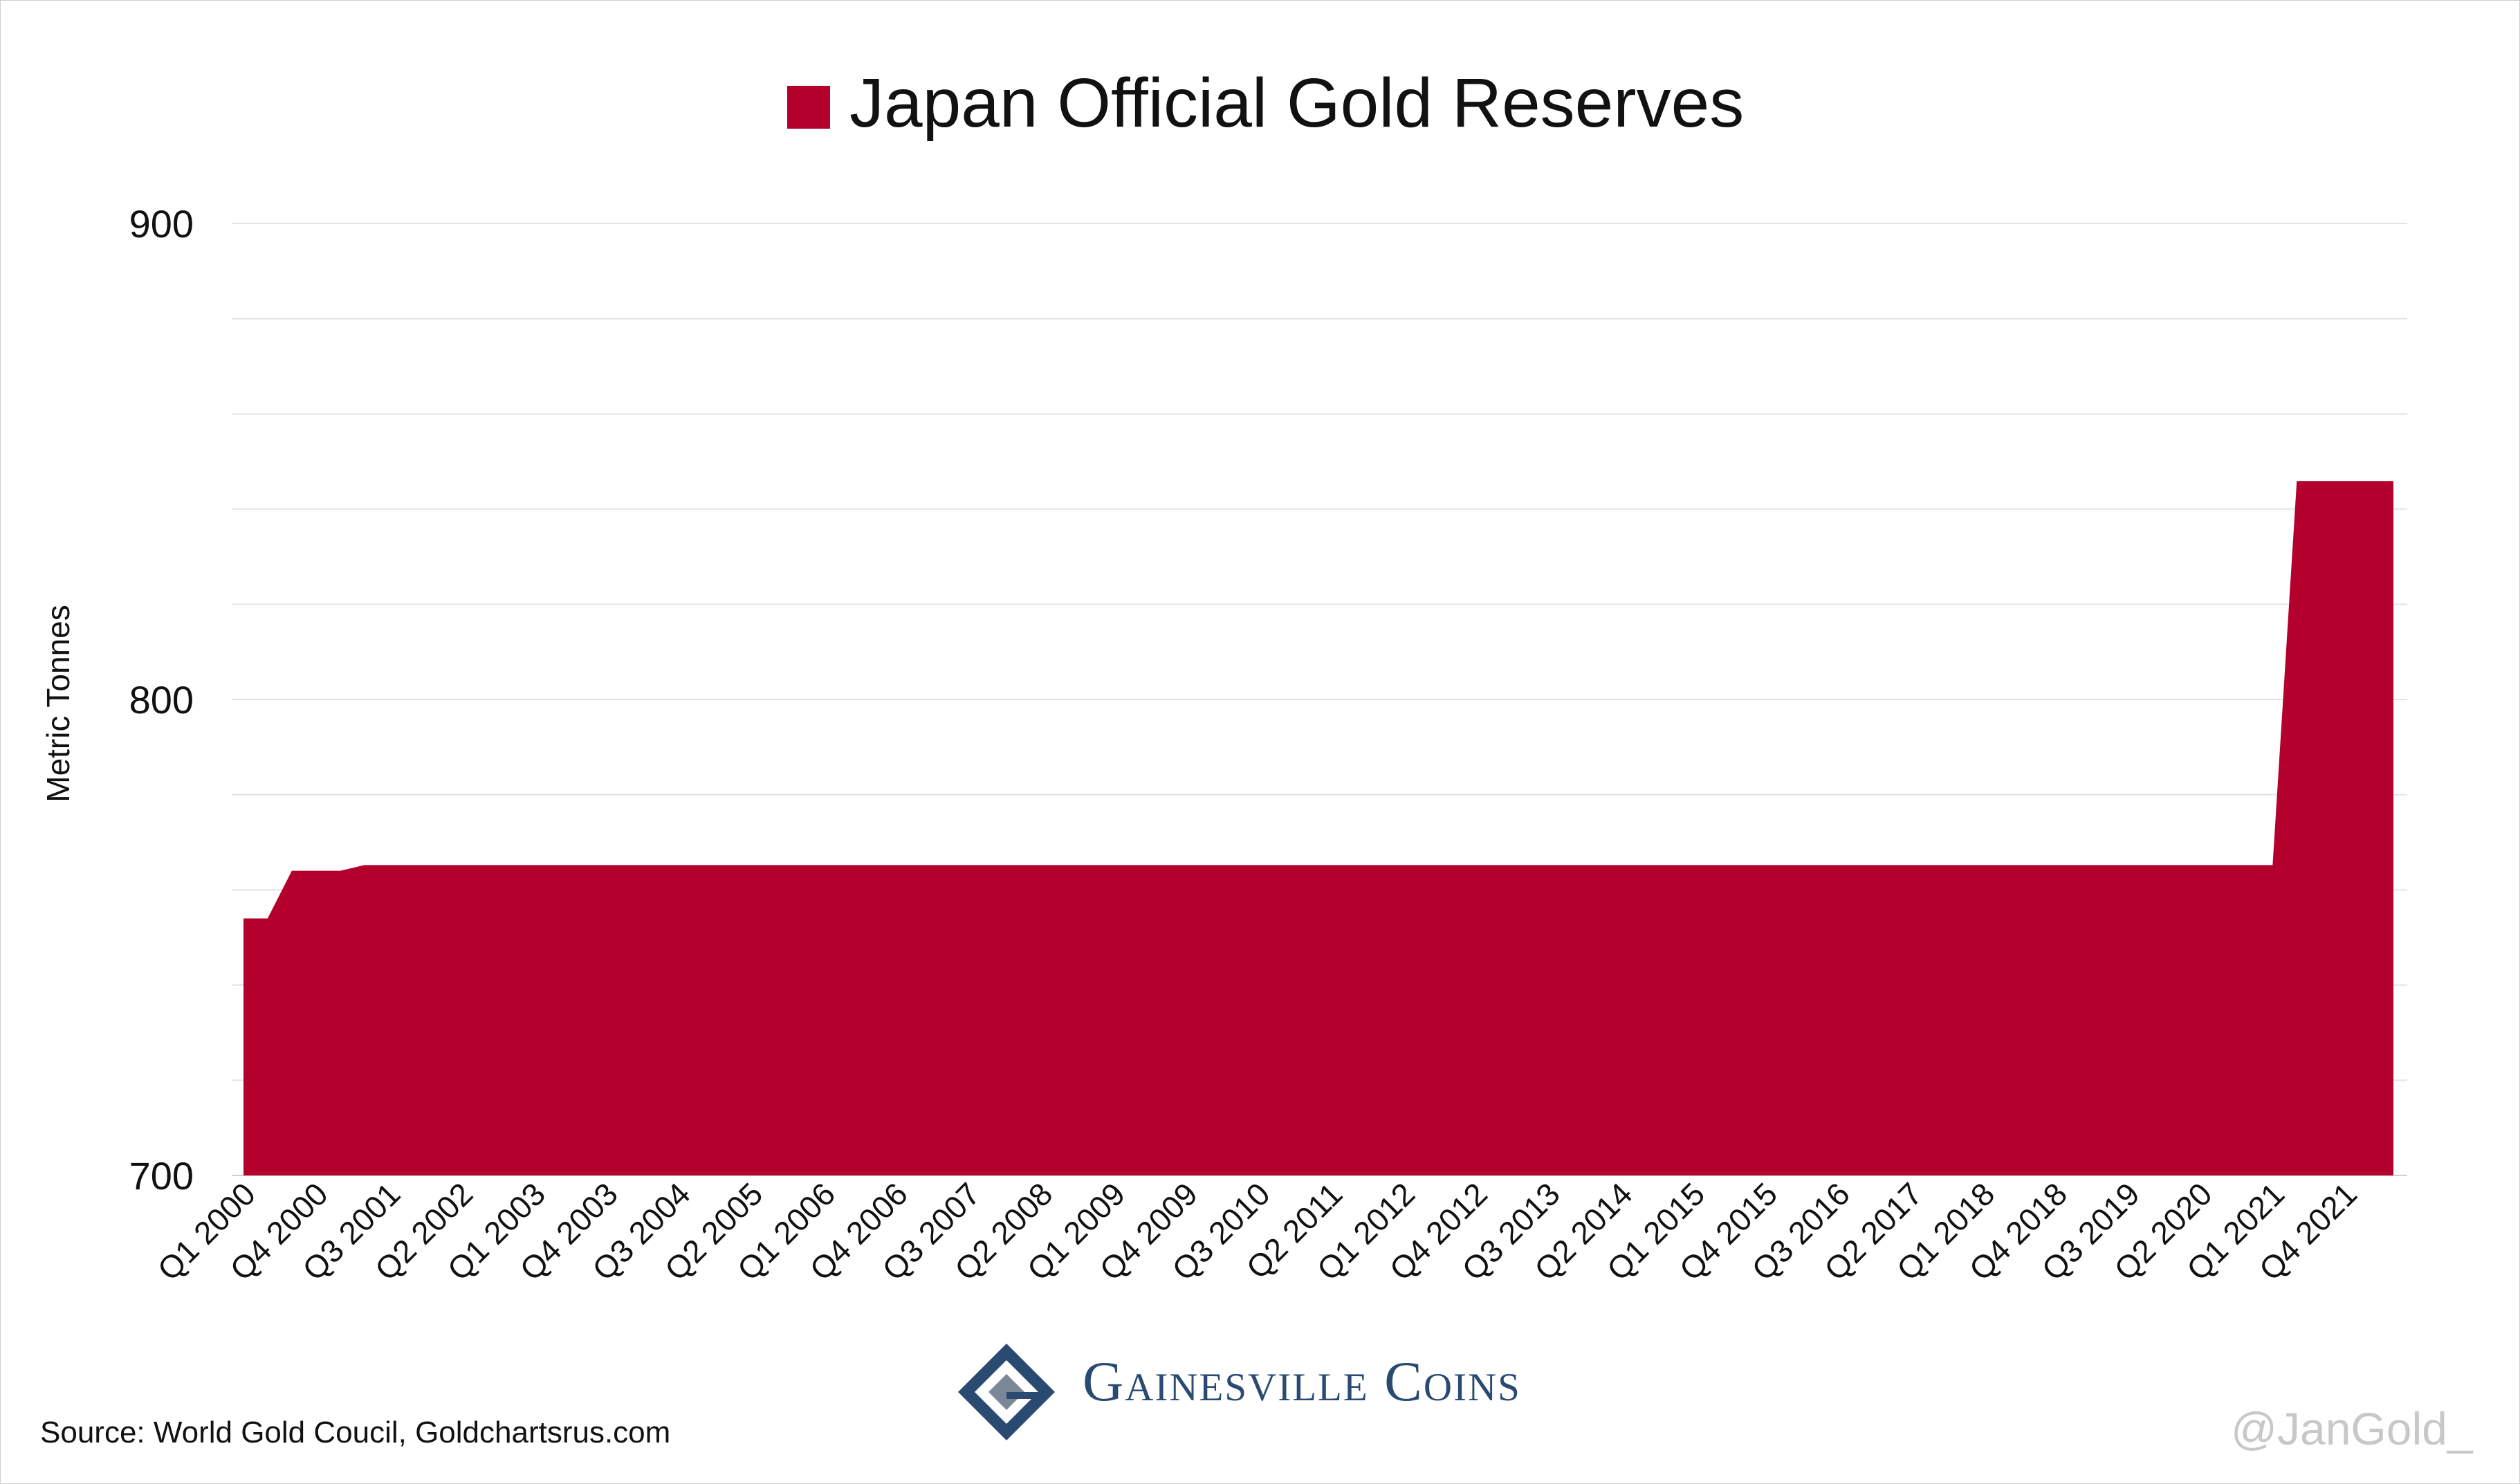  Describe the element at coordinates (808, 107) in the screenshot. I see `legend-swatch` at that location.